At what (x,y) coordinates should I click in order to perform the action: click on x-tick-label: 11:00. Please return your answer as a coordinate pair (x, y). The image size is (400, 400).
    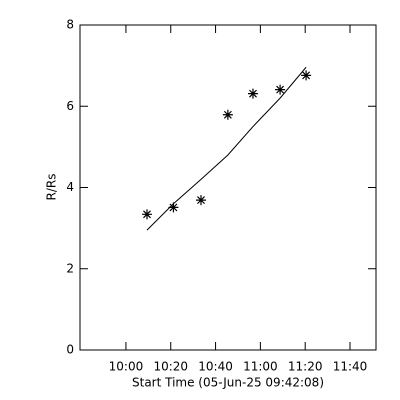
    Looking at the image, I should click on (260, 367).